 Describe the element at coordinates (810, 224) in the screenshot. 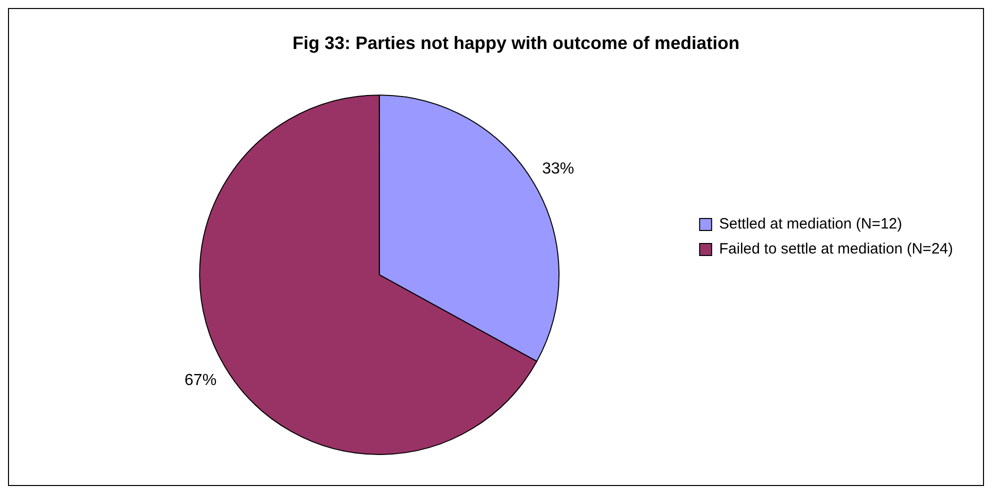

I see `legend-label: Settled at mediation (N=12)` at that location.